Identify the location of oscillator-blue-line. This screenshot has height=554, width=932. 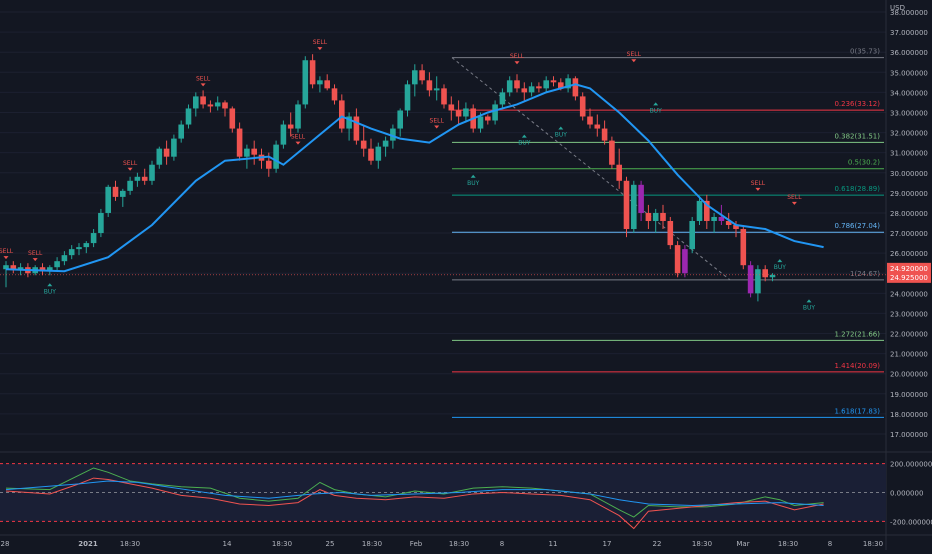
(414, 493).